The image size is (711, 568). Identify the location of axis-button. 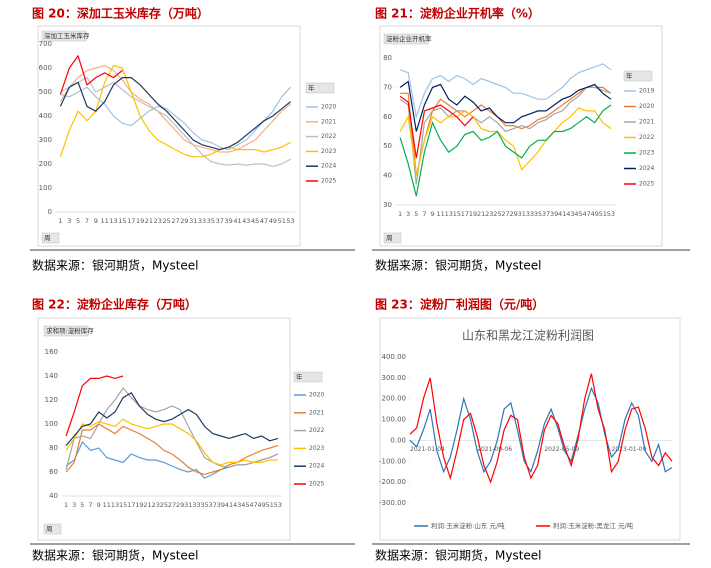
(50, 238).